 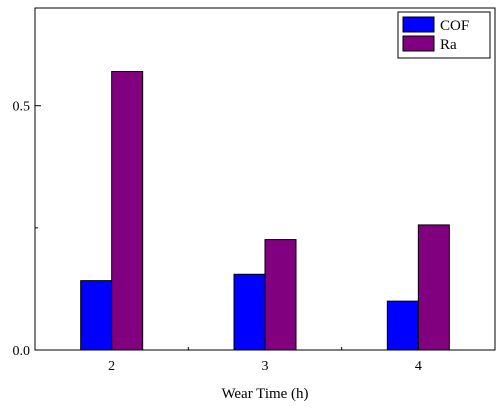 I want to click on y-tick-label-1: 0.5, so click(x=22, y=107).